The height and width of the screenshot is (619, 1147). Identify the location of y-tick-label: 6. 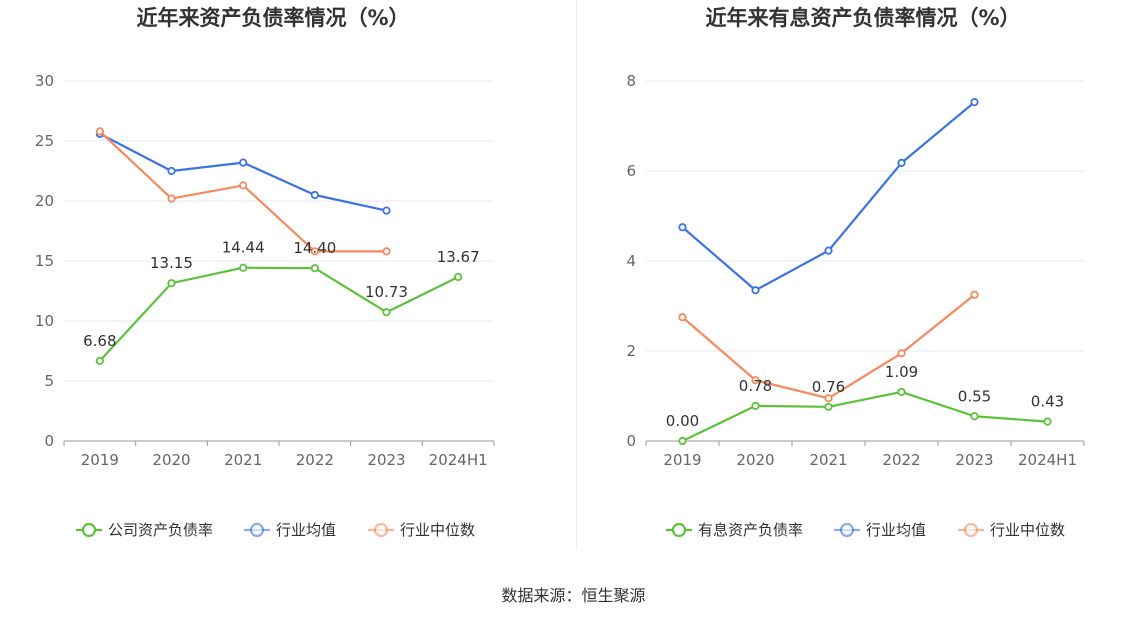
(631, 171).